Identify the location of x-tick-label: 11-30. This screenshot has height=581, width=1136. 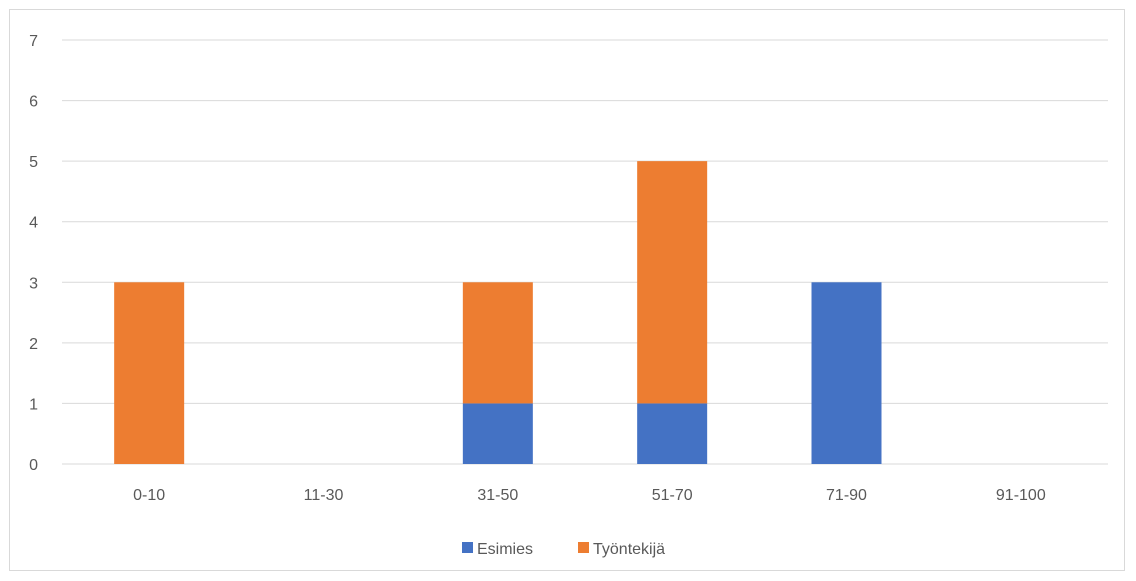
(324, 495).